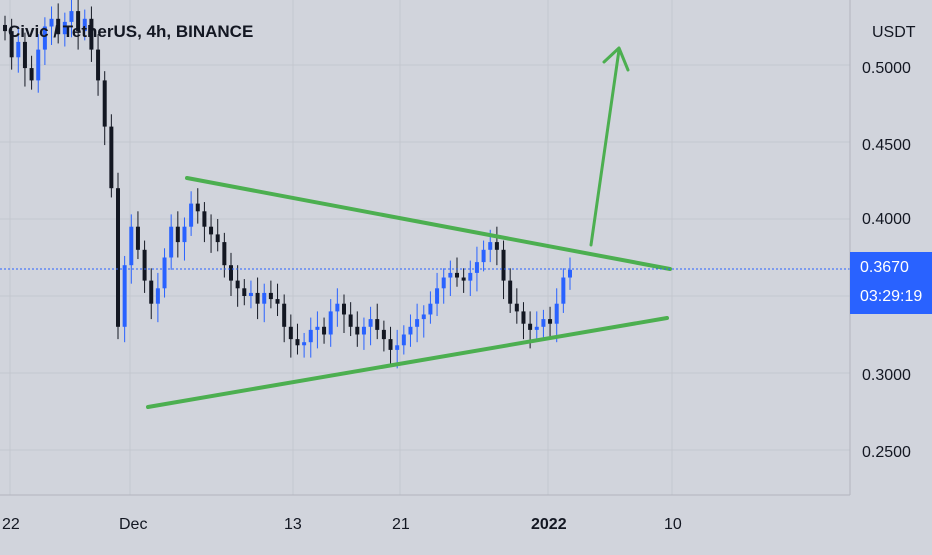 This screenshot has width=932, height=555. What do you see at coordinates (605, 147) in the screenshot?
I see `breakout-arrow-shaft` at bounding box center [605, 147].